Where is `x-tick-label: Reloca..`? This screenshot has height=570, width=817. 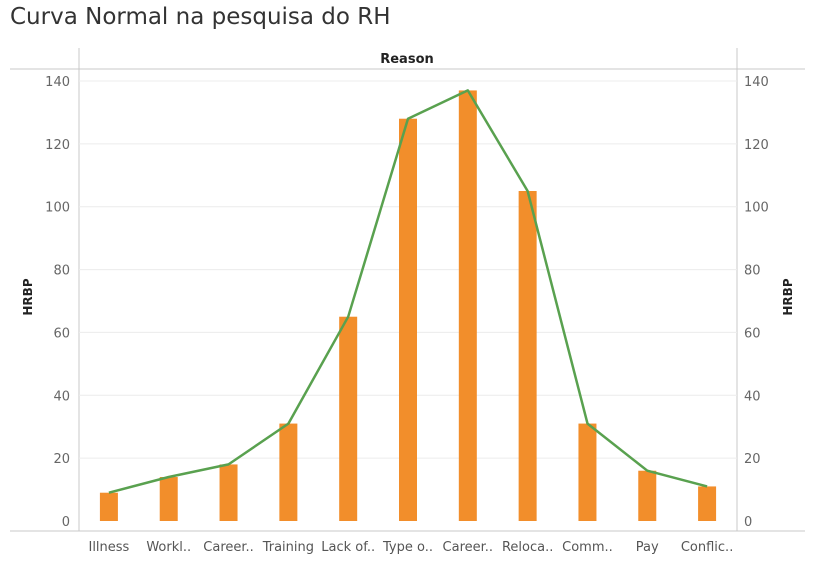 x-tick-label: Reloca.. is located at coordinates (527, 547).